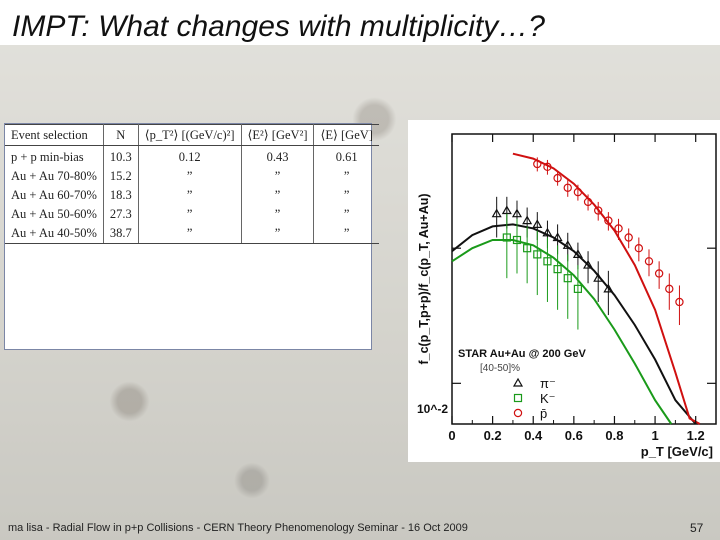 This screenshot has width=720, height=540. What do you see at coordinates (451, 435) in the screenshot?
I see `x-tick-label: 0` at bounding box center [451, 435].